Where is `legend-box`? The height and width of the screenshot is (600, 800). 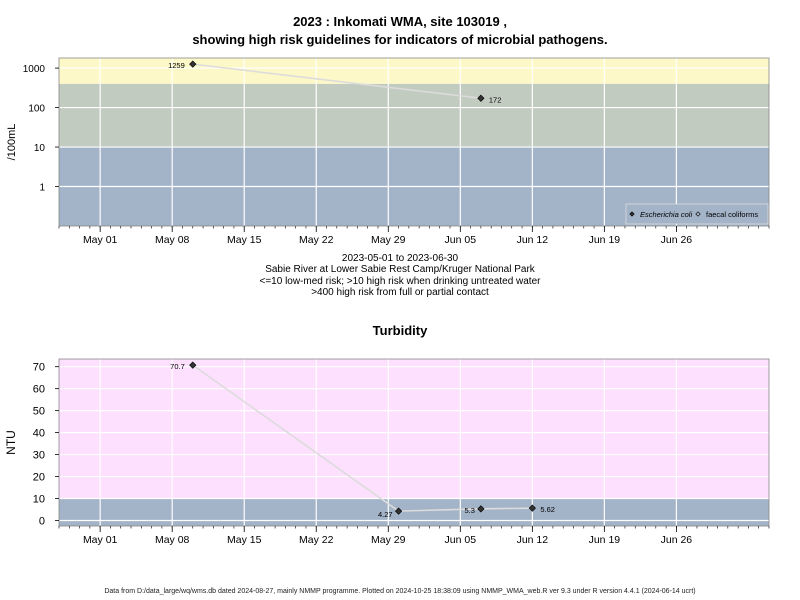 legend-box is located at coordinates (697, 214).